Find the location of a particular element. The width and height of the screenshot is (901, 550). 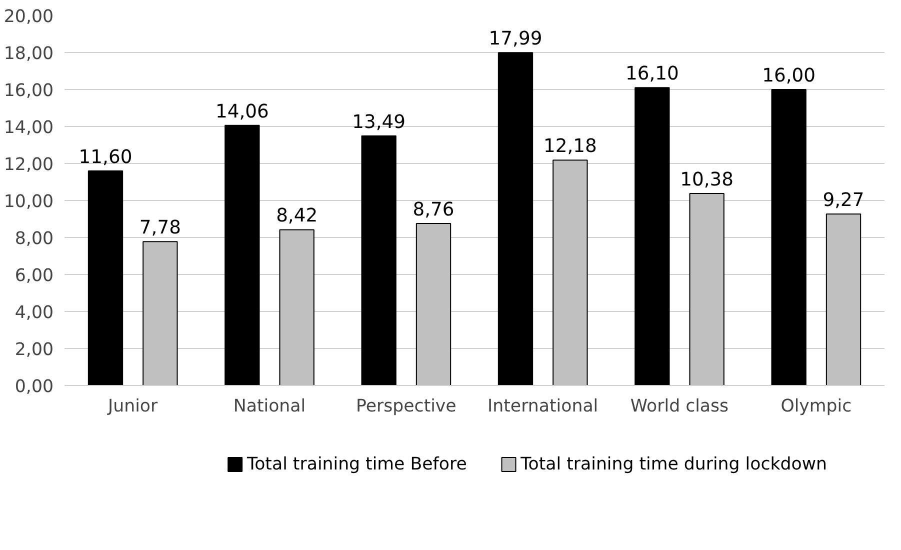

data-label: 7,78 is located at coordinates (160, 228).